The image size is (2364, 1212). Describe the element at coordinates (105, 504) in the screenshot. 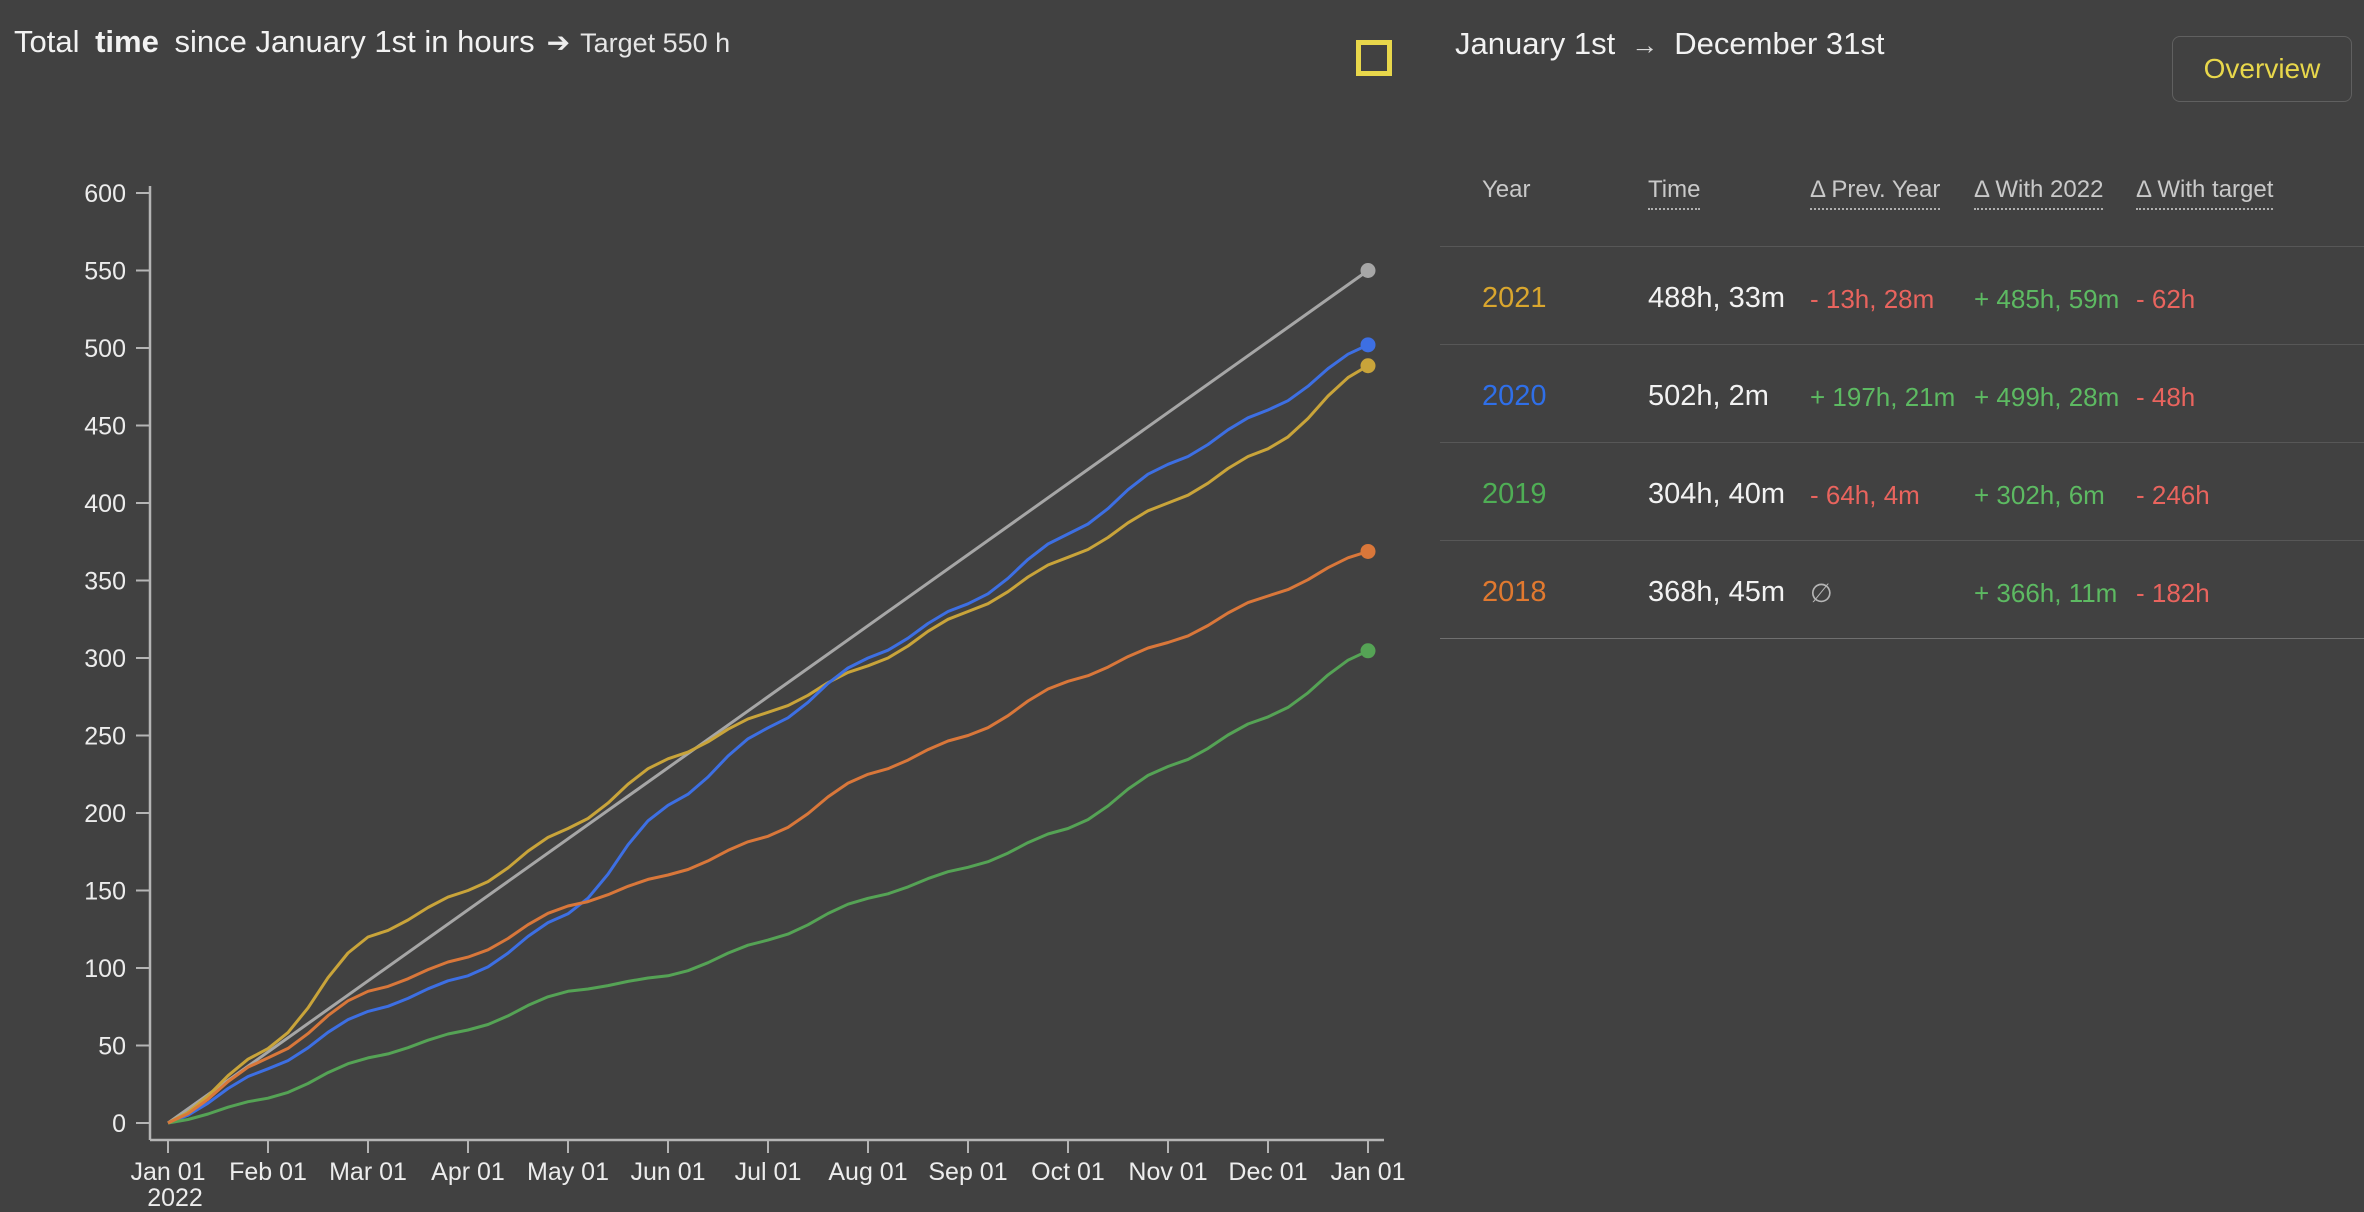

I see `y-tick-label: 400` at that location.